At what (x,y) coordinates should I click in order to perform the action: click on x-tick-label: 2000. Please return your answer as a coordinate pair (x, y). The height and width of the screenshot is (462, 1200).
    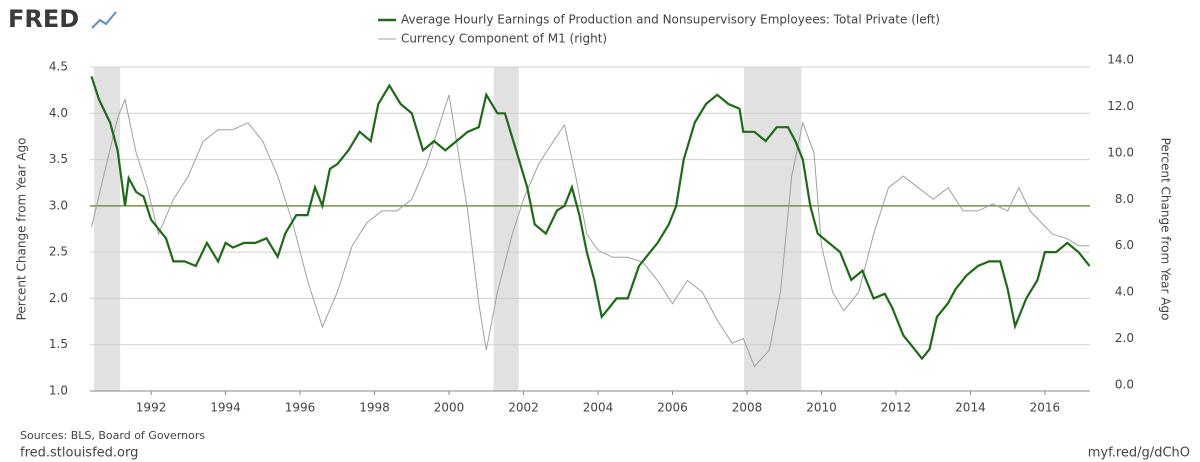
    Looking at the image, I should click on (449, 408).